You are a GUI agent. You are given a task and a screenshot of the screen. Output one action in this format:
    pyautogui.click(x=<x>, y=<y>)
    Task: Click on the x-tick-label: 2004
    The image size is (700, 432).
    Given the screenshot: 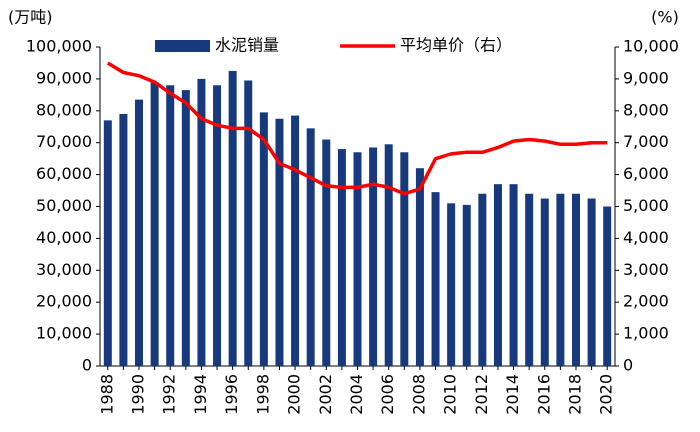 What is the action you would take?
    pyautogui.click(x=356, y=394)
    